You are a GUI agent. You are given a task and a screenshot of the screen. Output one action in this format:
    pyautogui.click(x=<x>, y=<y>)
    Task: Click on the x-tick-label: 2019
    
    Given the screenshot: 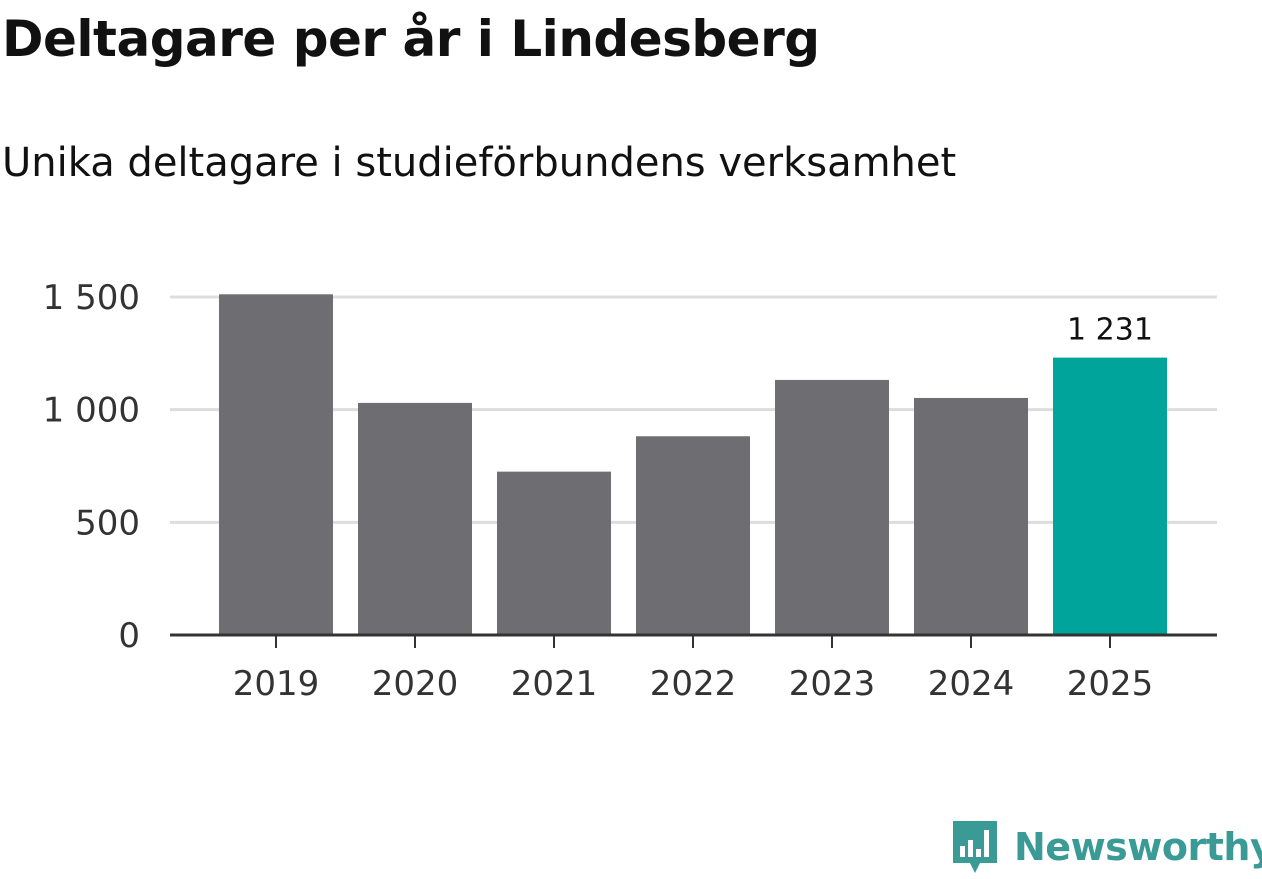 What is the action you would take?
    pyautogui.click(x=276, y=684)
    